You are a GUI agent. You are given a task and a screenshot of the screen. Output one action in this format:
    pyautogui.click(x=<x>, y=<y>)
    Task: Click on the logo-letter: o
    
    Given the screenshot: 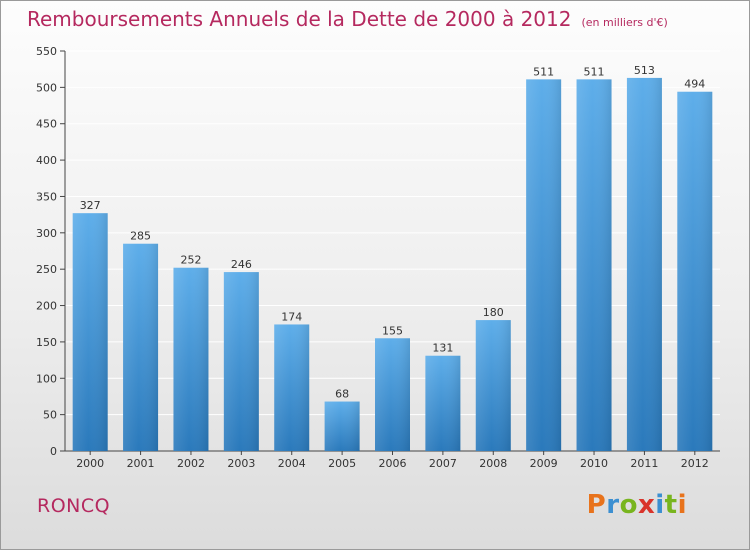 What is the action you would take?
    pyautogui.click(x=628, y=505)
    